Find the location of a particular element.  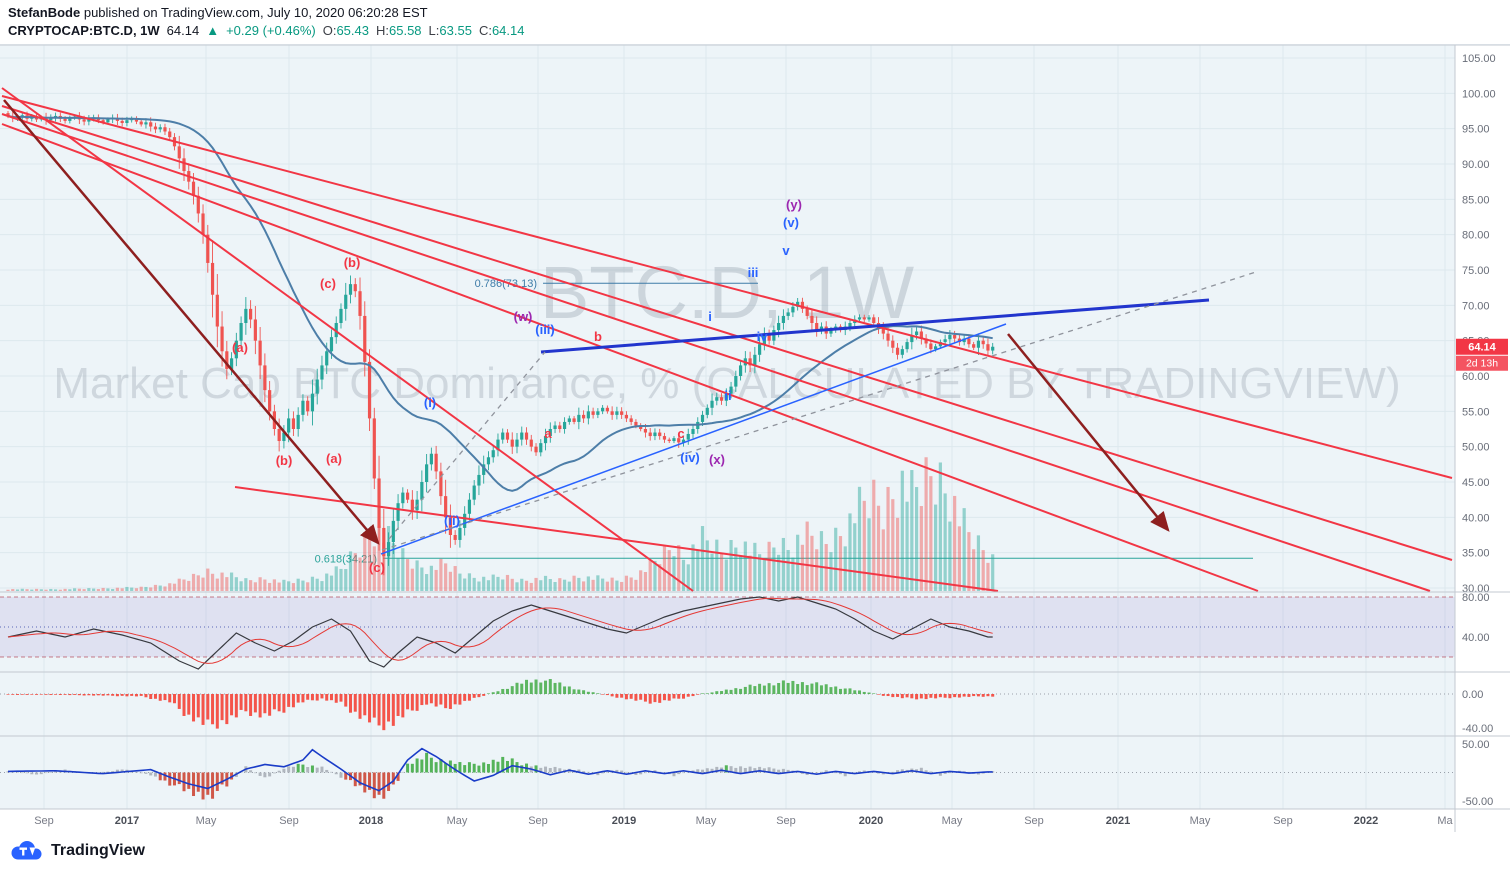

price-tick-label: 75.00 is located at coordinates (1476, 271).